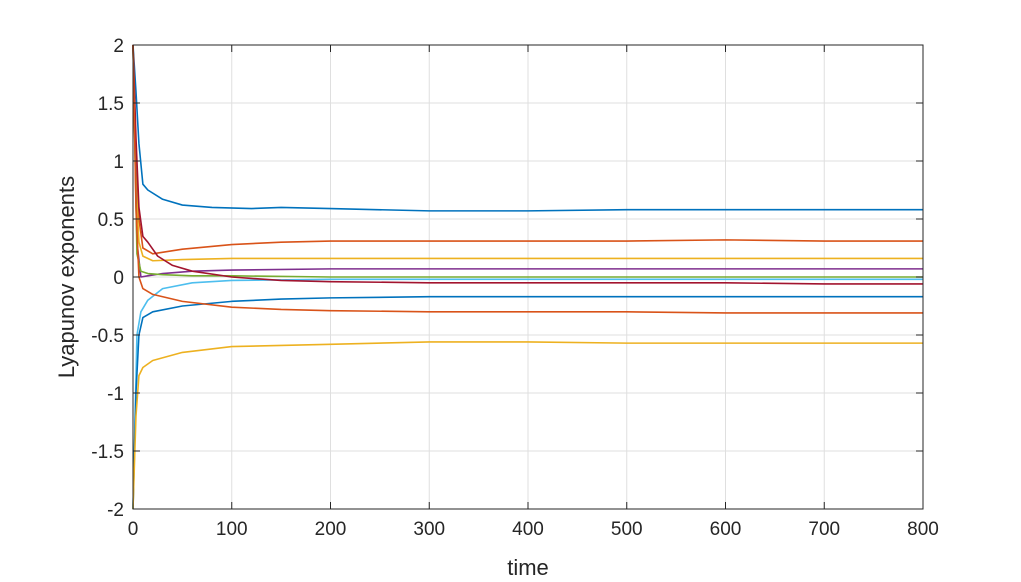 The height and width of the screenshot is (582, 1021). Describe the element at coordinates (627, 529) in the screenshot. I see `x-tick-label: 500` at that location.